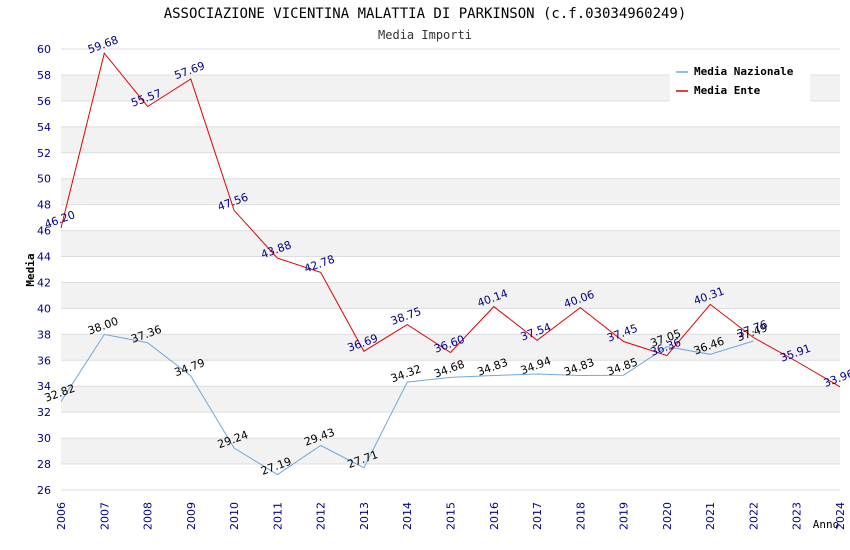  What do you see at coordinates (580, 516) in the screenshot?
I see `x-tick-label: 2018` at bounding box center [580, 516].